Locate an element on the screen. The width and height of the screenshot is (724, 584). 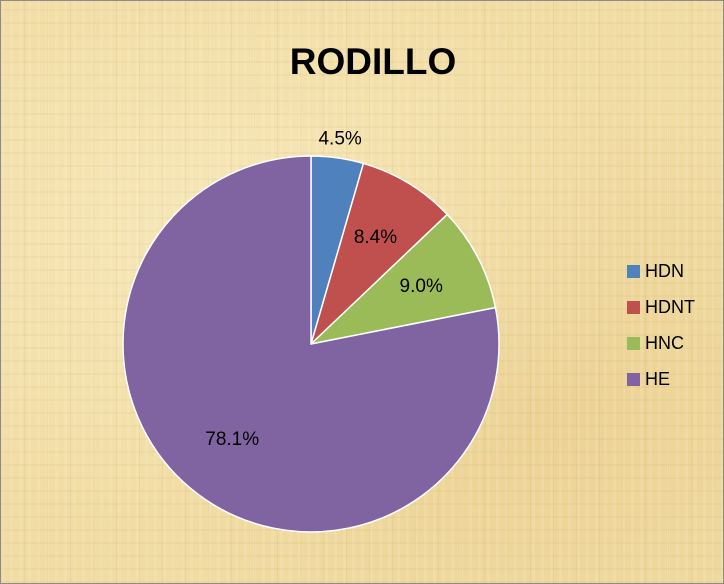
pie-slice-hnc is located at coordinates (402, 279).